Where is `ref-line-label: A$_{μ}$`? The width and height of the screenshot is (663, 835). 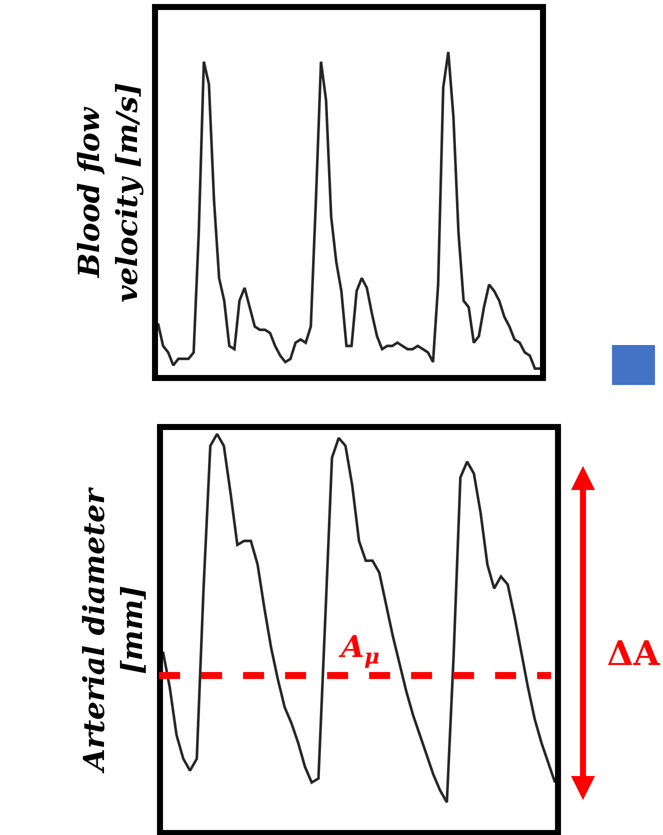 ref-line-label: A$_{μ}$ is located at coordinates (359, 649).